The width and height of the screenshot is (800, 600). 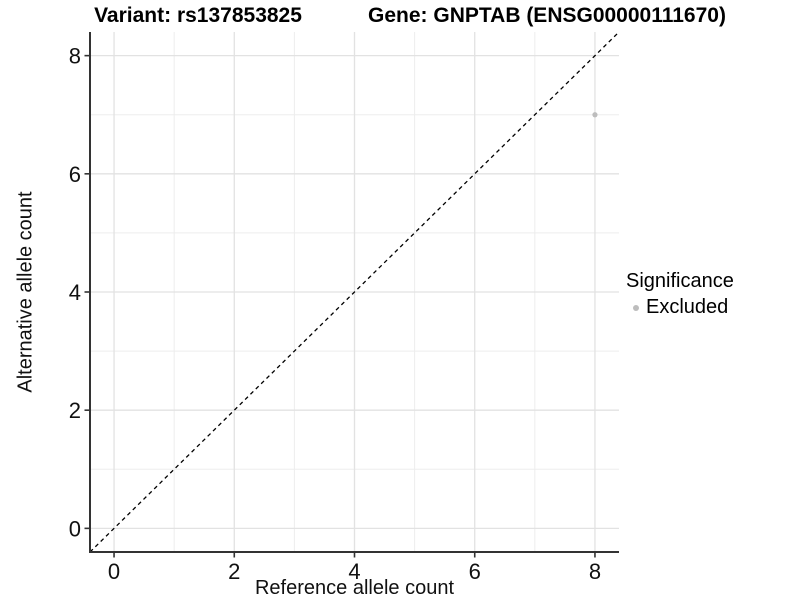 I want to click on excluded-point-icon, so click(x=636, y=307).